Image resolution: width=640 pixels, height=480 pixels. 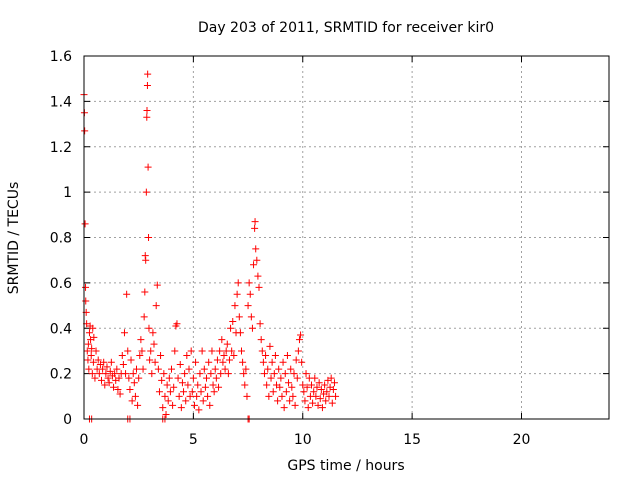 What do you see at coordinates (345, 466) in the screenshot?
I see `x-axis-label: GPS time / hours` at bounding box center [345, 466].